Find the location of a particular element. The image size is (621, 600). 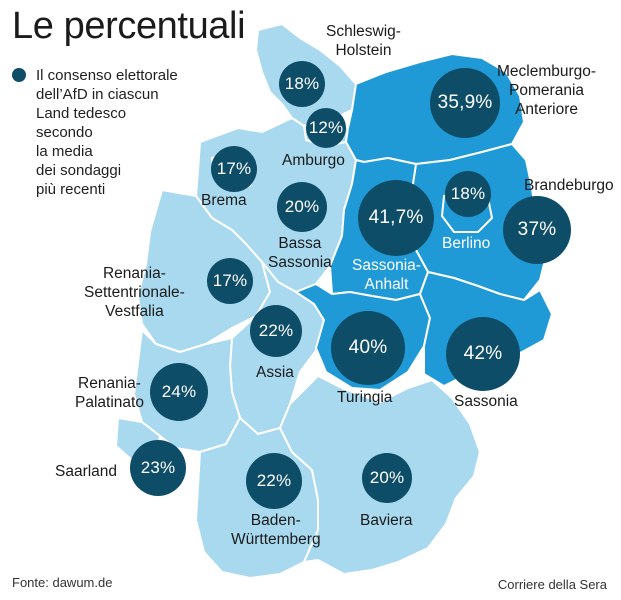

label-baden-wurttemberg: Baden- Württemberg is located at coordinates (276, 530).